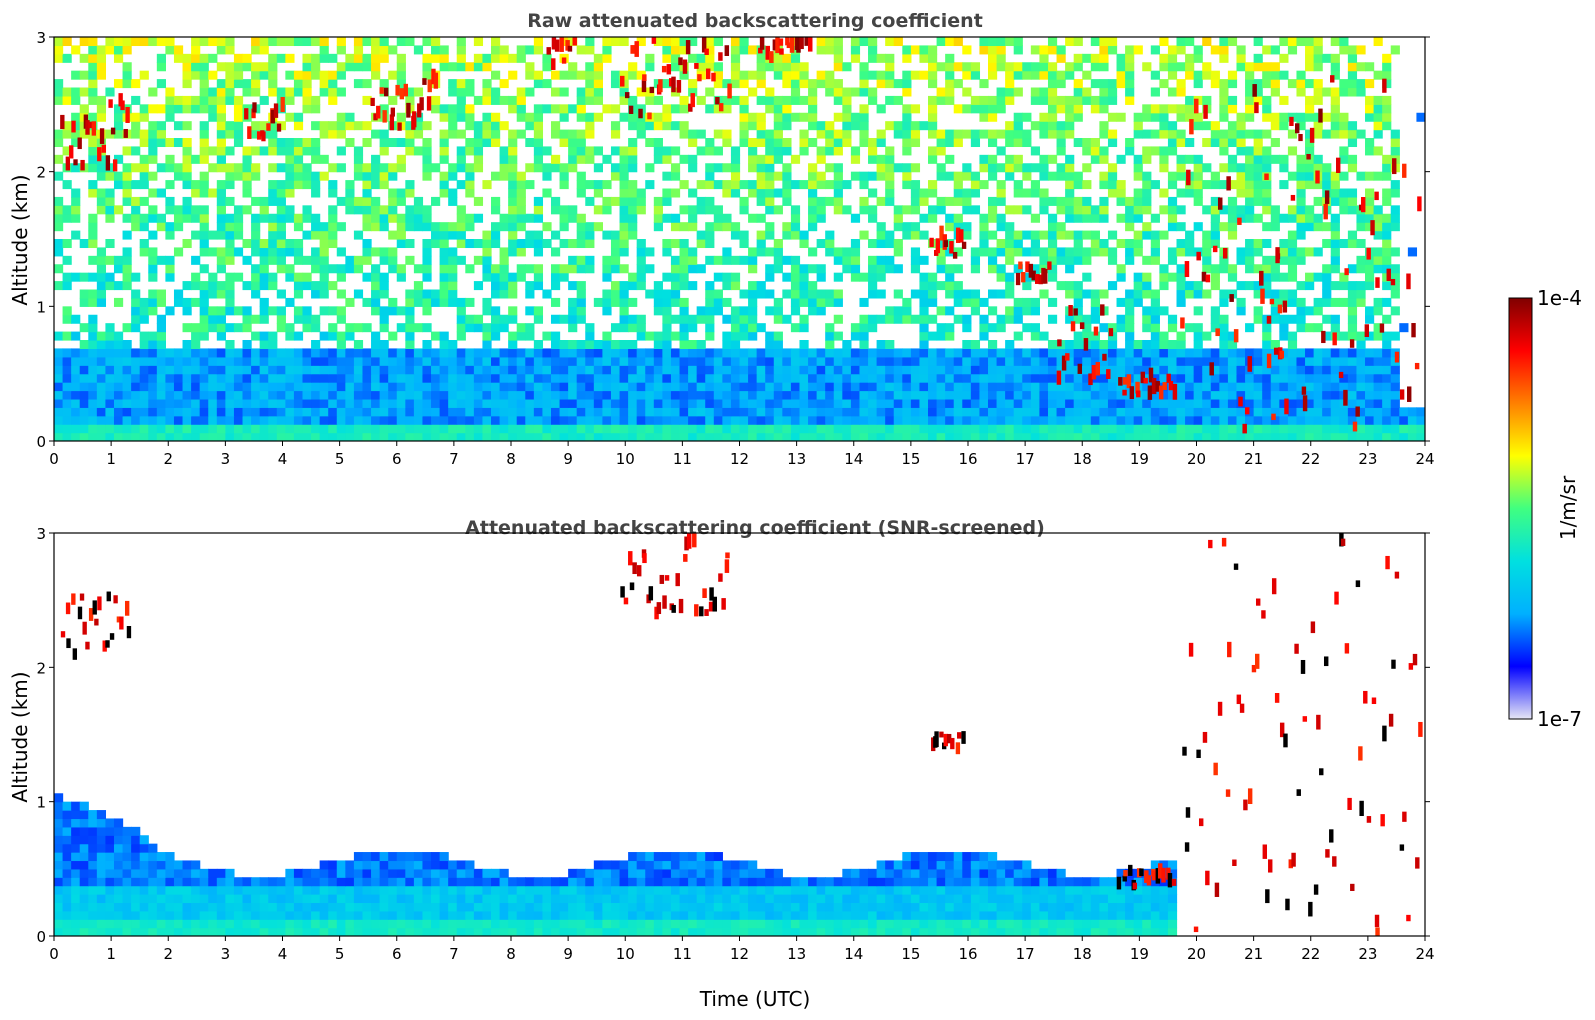 The image size is (1595, 1020). Describe the element at coordinates (1025, 459) in the screenshot. I see `x-tick-label: 17` at that location.